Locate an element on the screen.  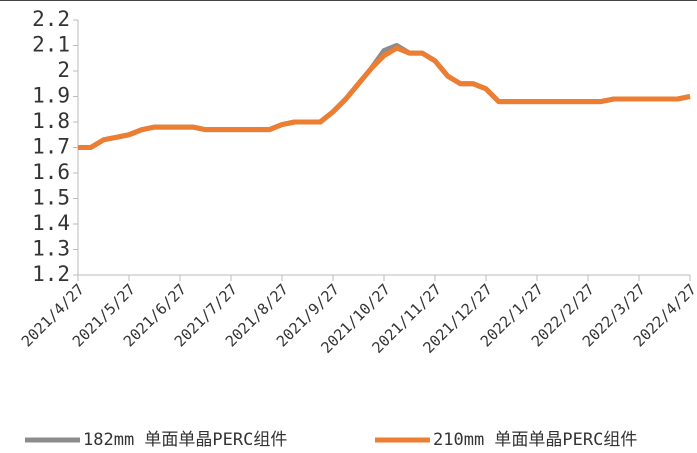
y-tick-label: 2 is located at coordinates (63, 70).